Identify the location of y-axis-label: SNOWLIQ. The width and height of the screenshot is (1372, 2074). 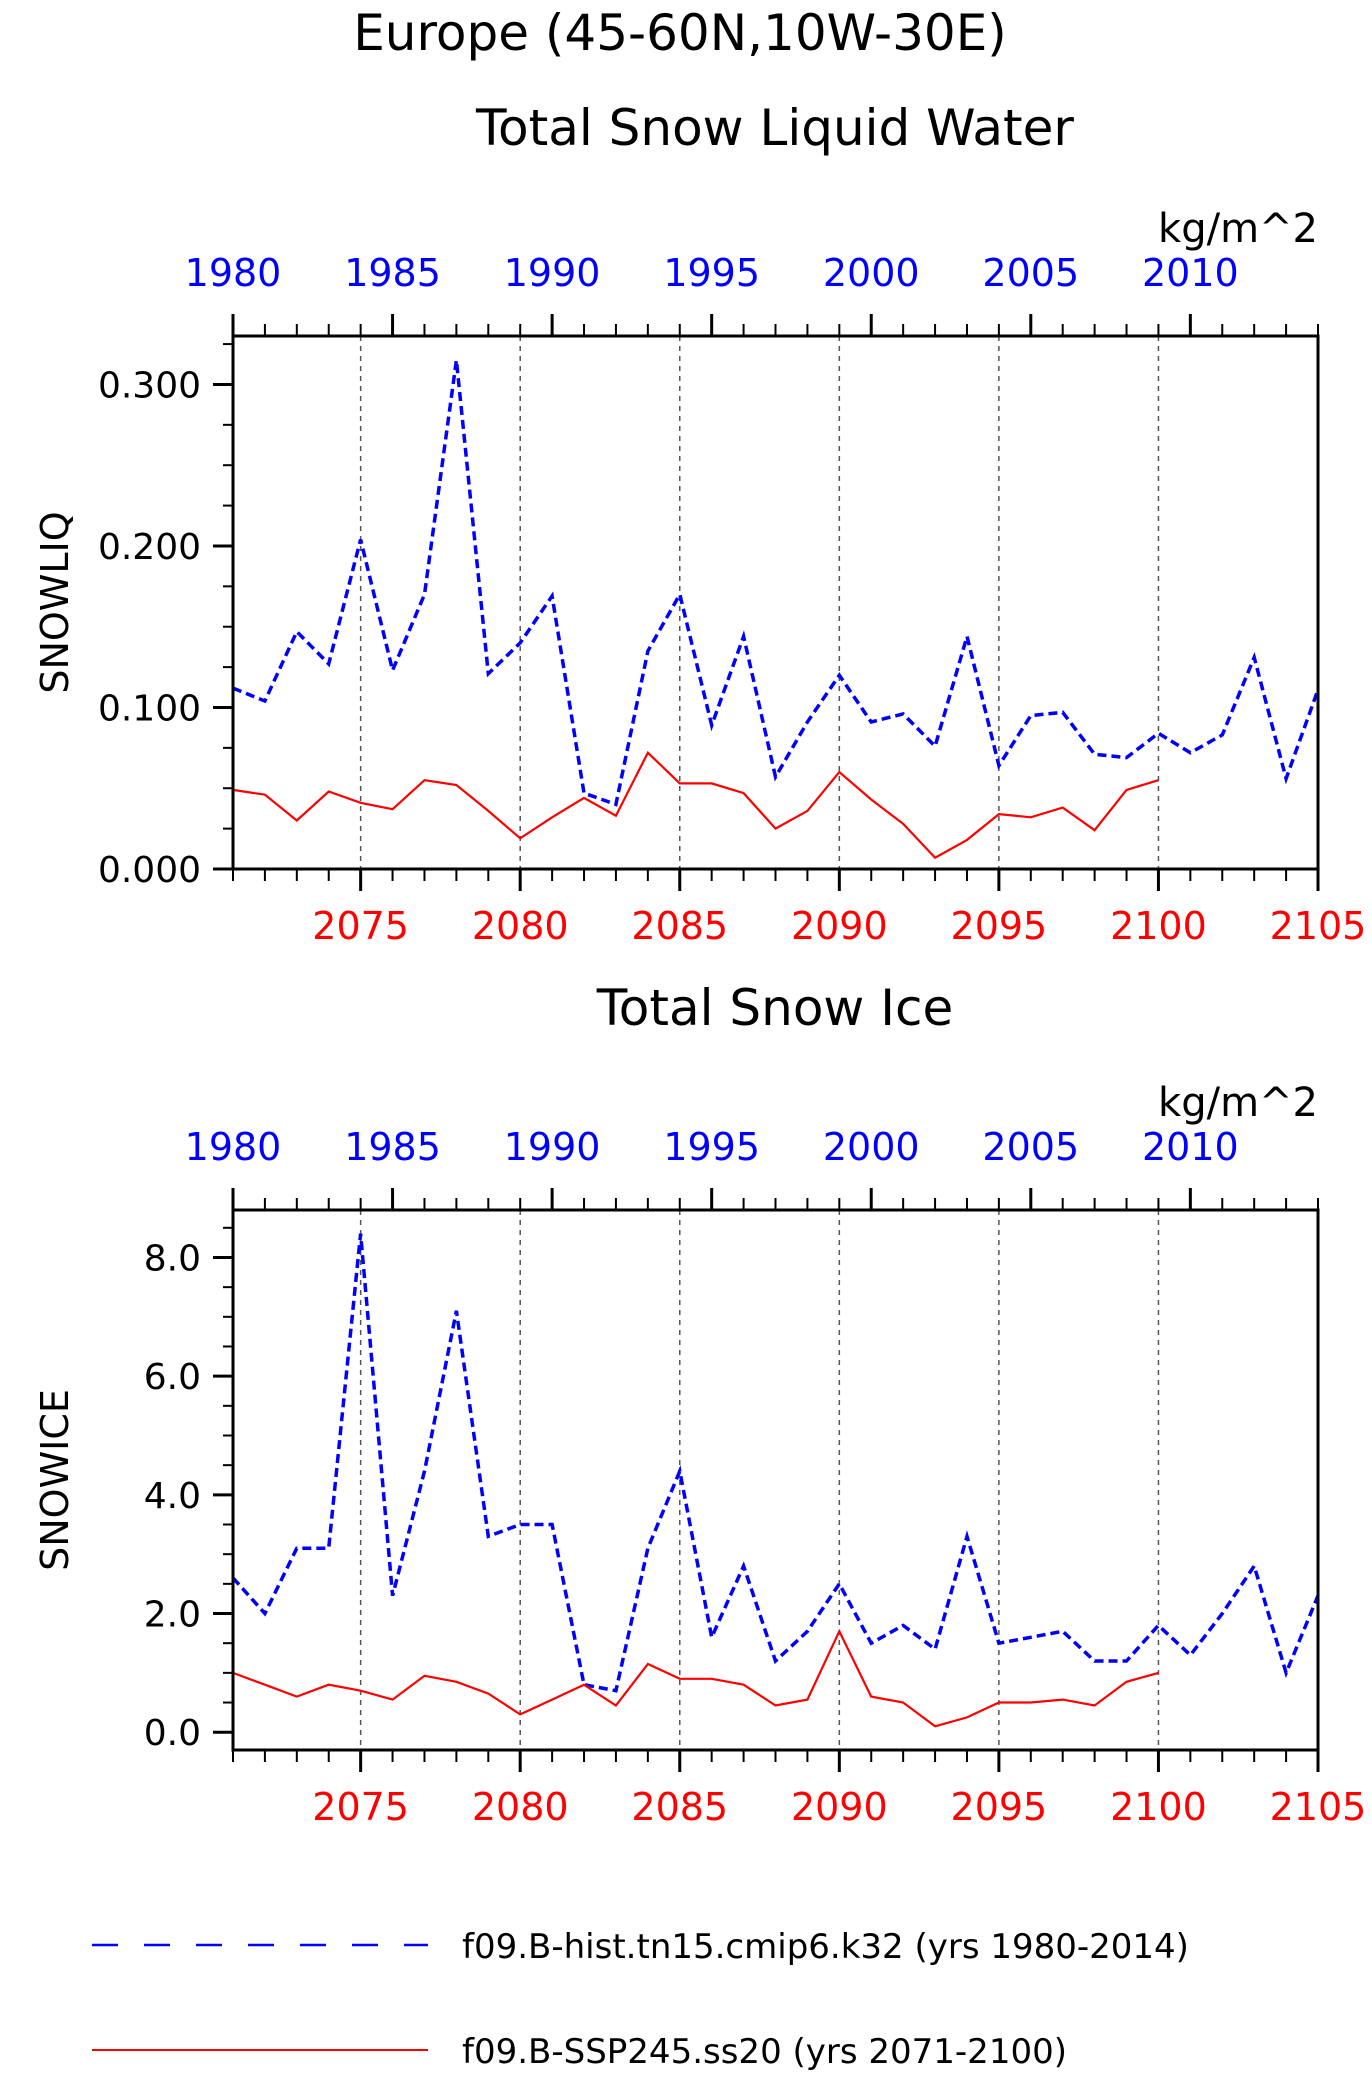
(55, 602).